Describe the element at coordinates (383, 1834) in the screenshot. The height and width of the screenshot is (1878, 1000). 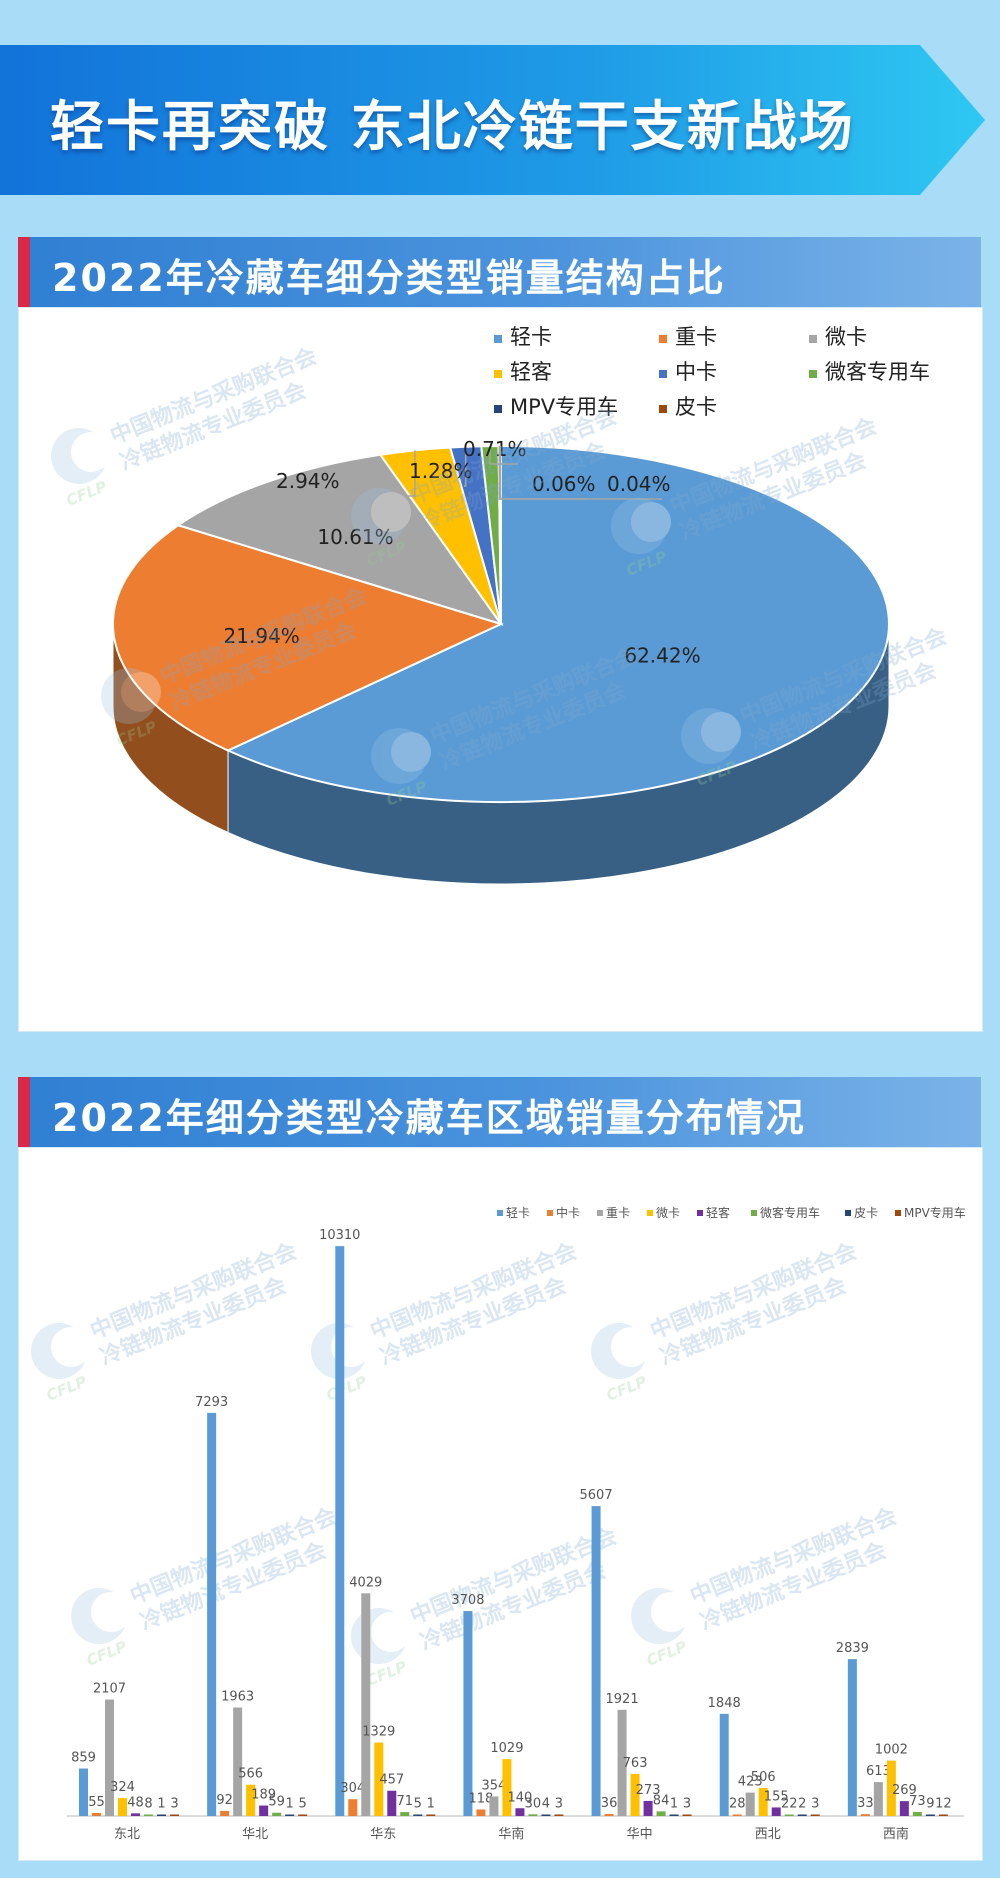
I see `x-tick-label: 华东` at that location.